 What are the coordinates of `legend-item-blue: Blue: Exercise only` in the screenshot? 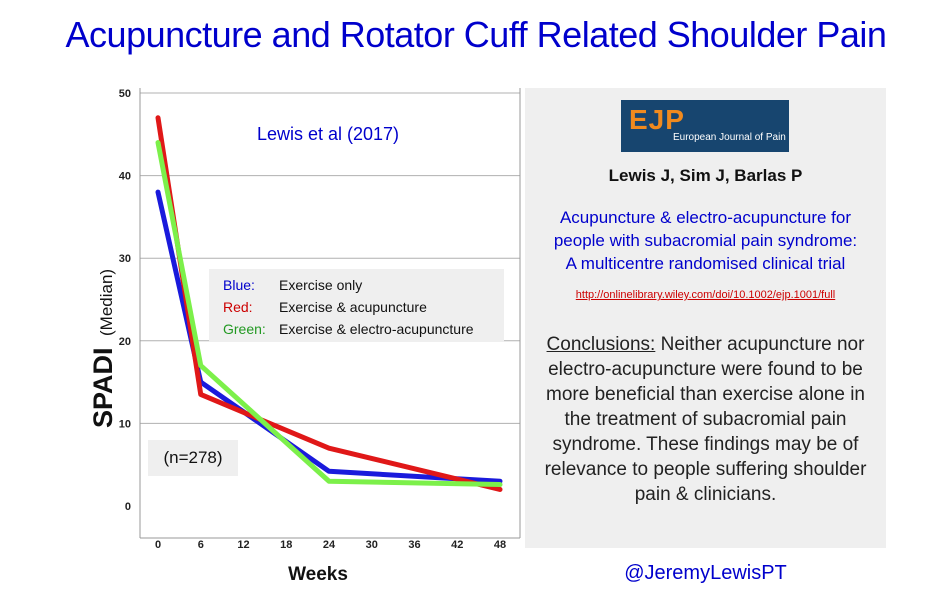 It's located at (292, 285).